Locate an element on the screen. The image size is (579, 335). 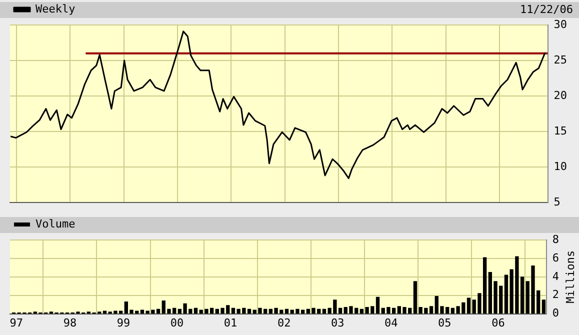
x-tick-label: 03 is located at coordinates (337, 323).